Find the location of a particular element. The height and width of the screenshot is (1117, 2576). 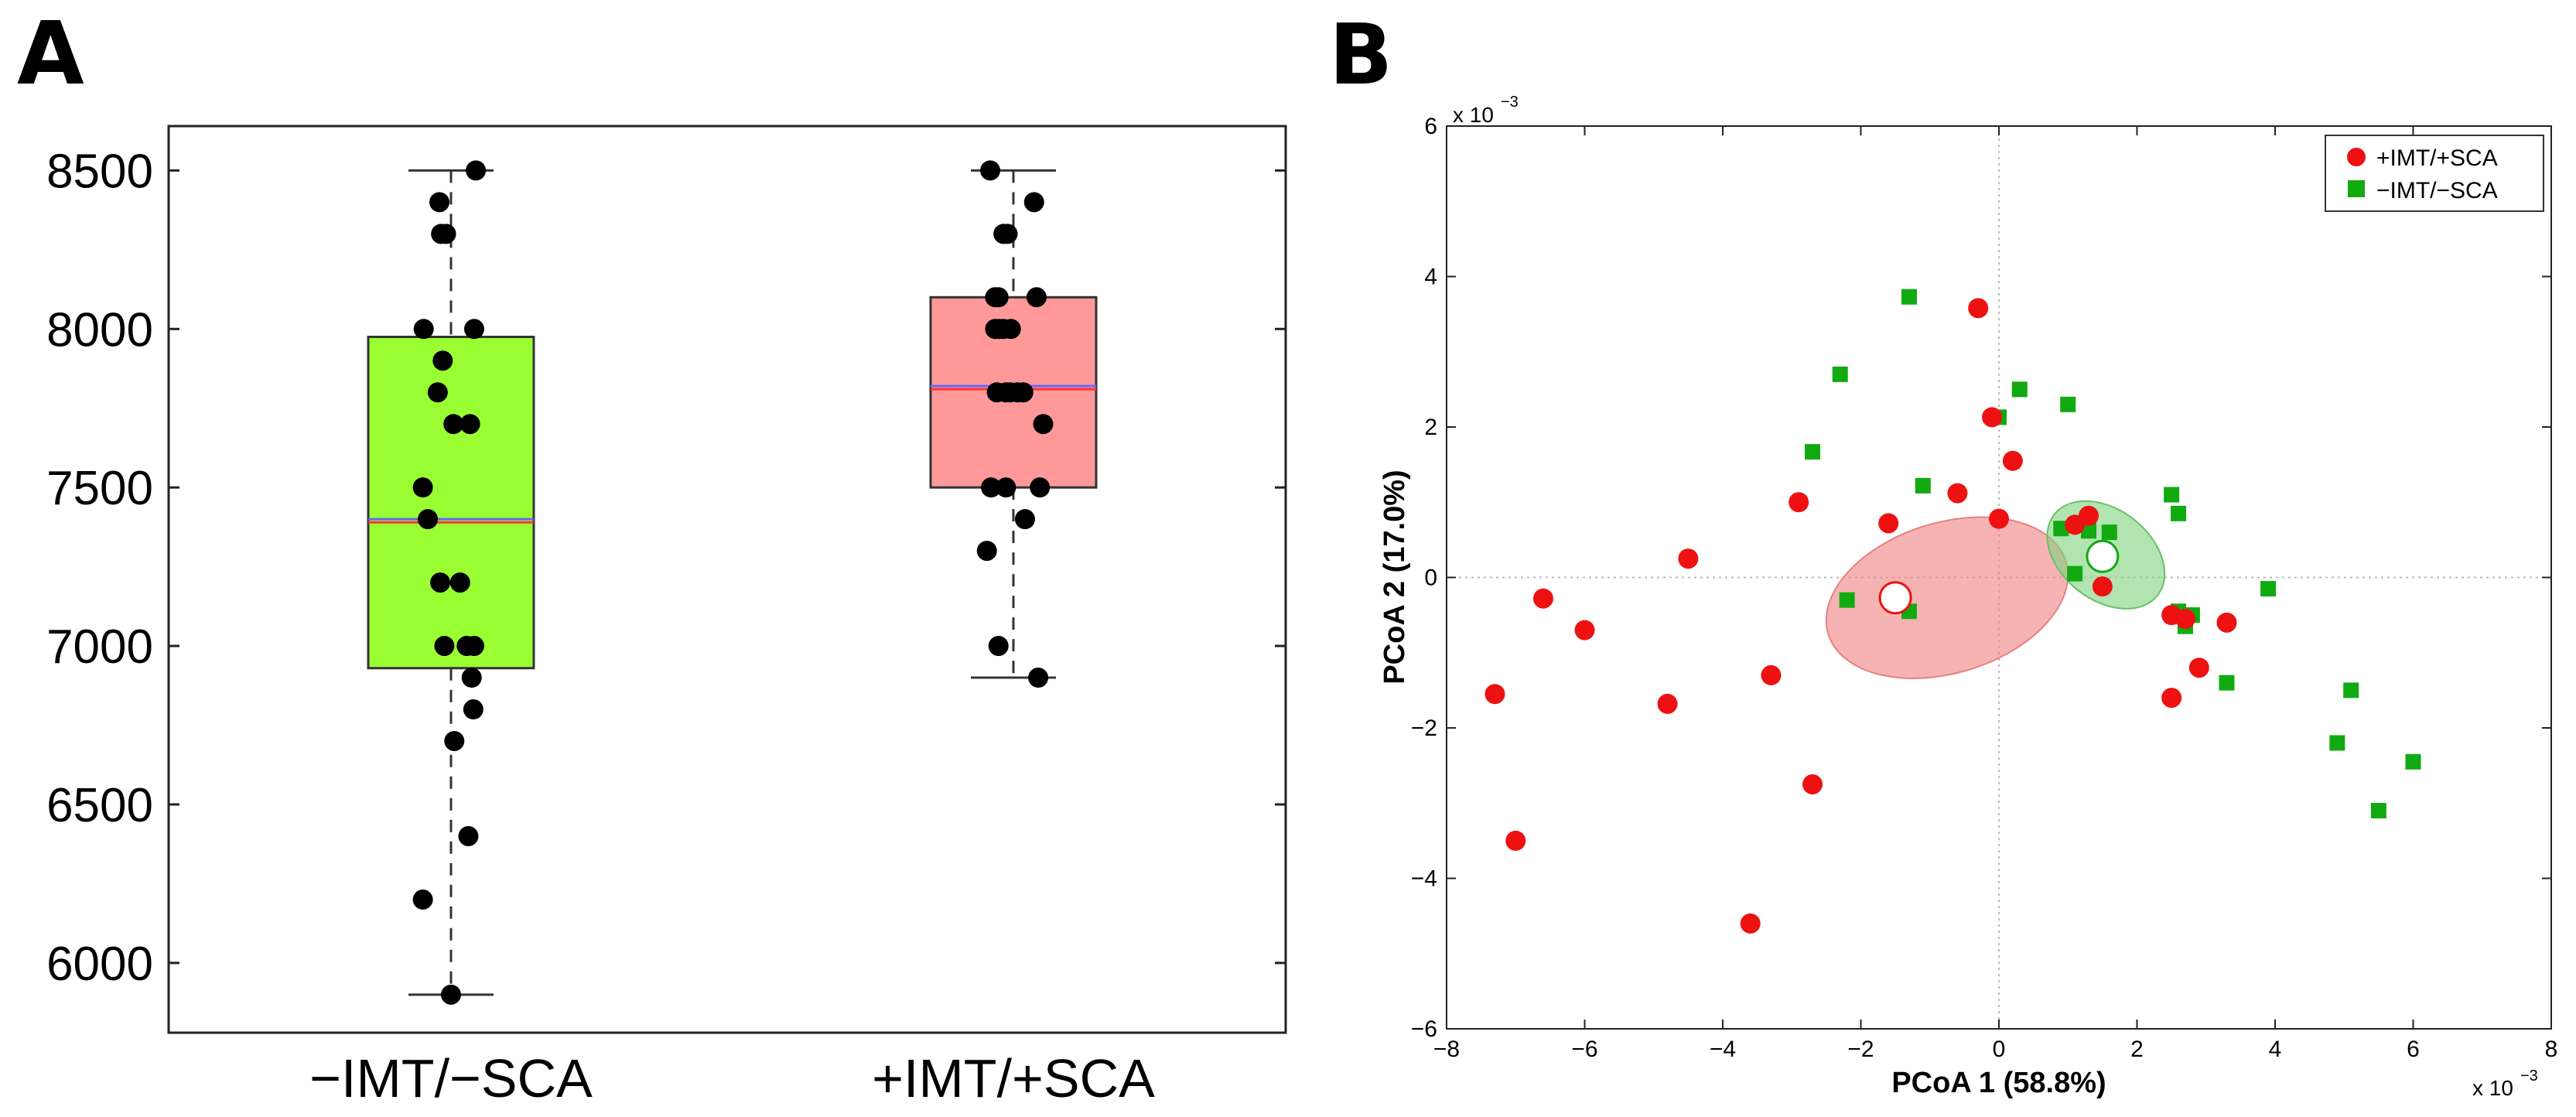

y-tick-label: 6500 is located at coordinates (99, 805).